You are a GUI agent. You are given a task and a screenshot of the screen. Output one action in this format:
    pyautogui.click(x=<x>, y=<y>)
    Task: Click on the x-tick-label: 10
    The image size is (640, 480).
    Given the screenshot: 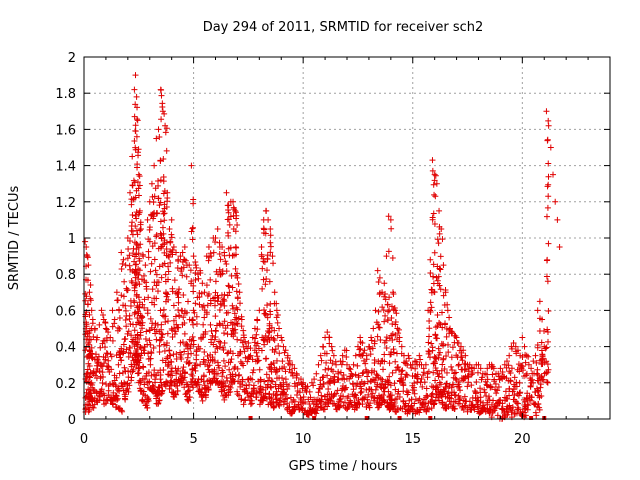 What is the action you would take?
    pyautogui.click(x=303, y=439)
    